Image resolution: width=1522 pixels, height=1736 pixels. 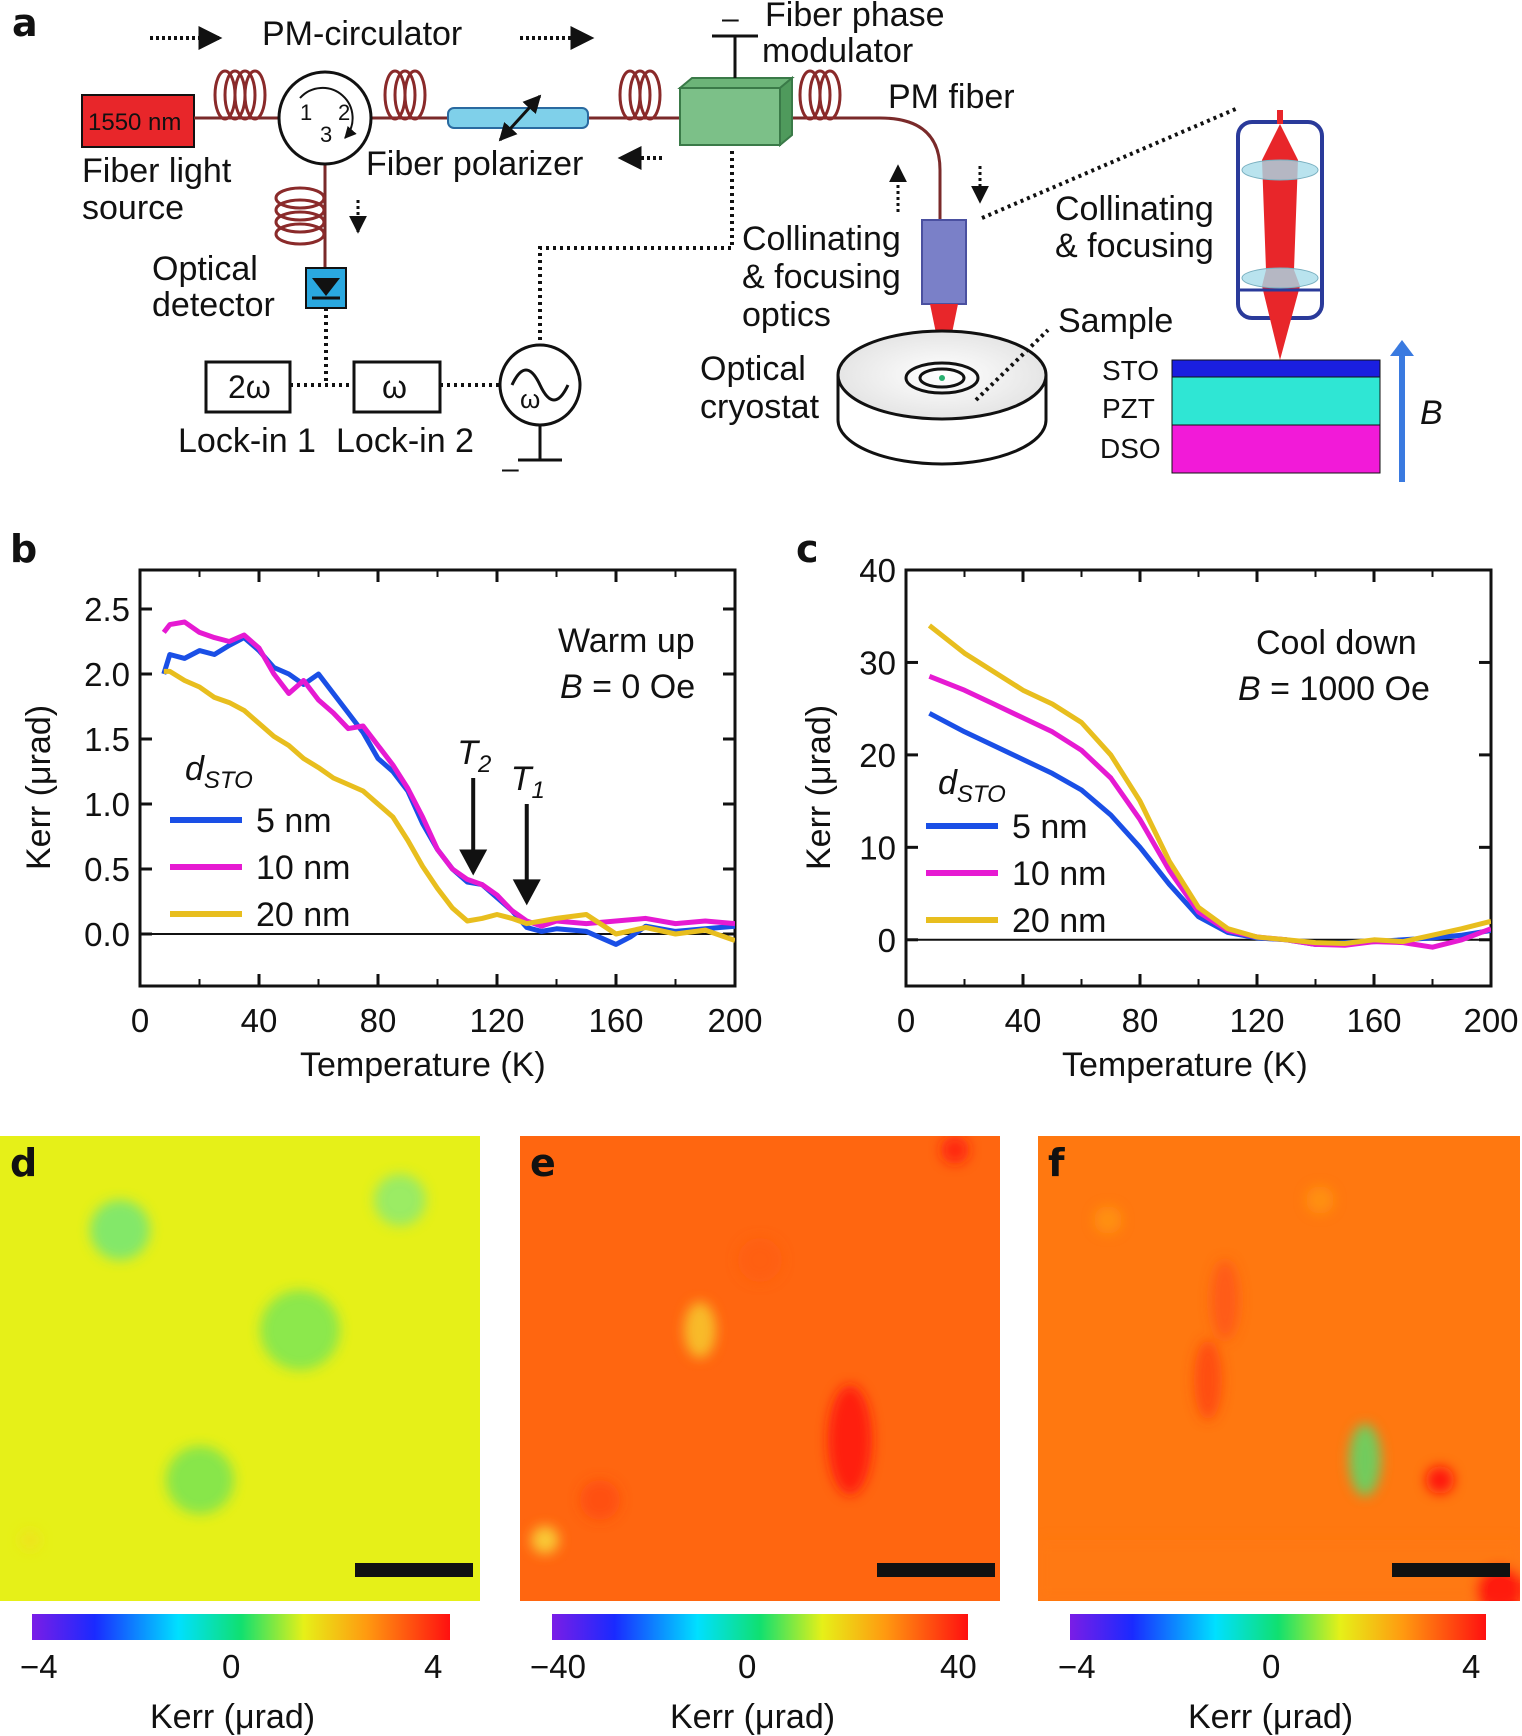 I want to click on plot-b-series, so click(x=448, y=783).